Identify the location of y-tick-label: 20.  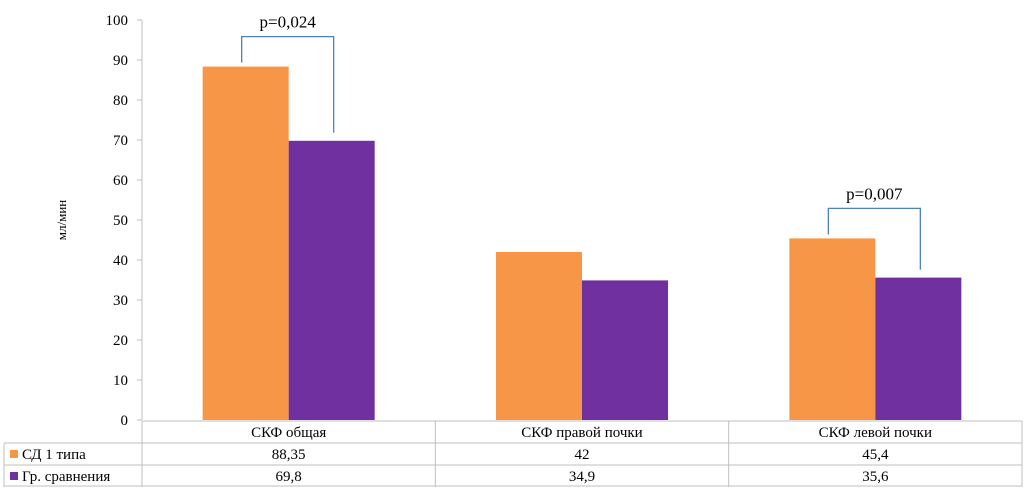
(120, 341).